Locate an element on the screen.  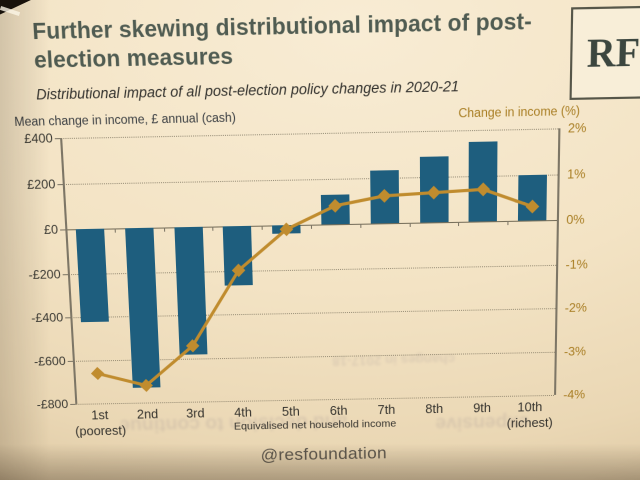
x-tick-label: 8th is located at coordinates (434, 409).